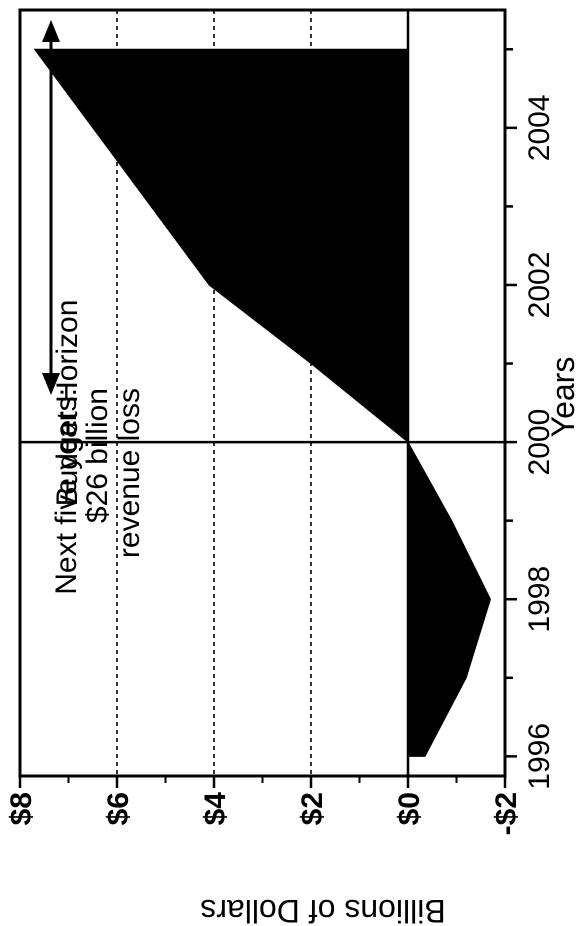 Image resolution: width=588 pixels, height=926 pixels. What do you see at coordinates (539, 599) in the screenshot?
I see `x-tick-label: 1998` at bounding box center [539, 599].